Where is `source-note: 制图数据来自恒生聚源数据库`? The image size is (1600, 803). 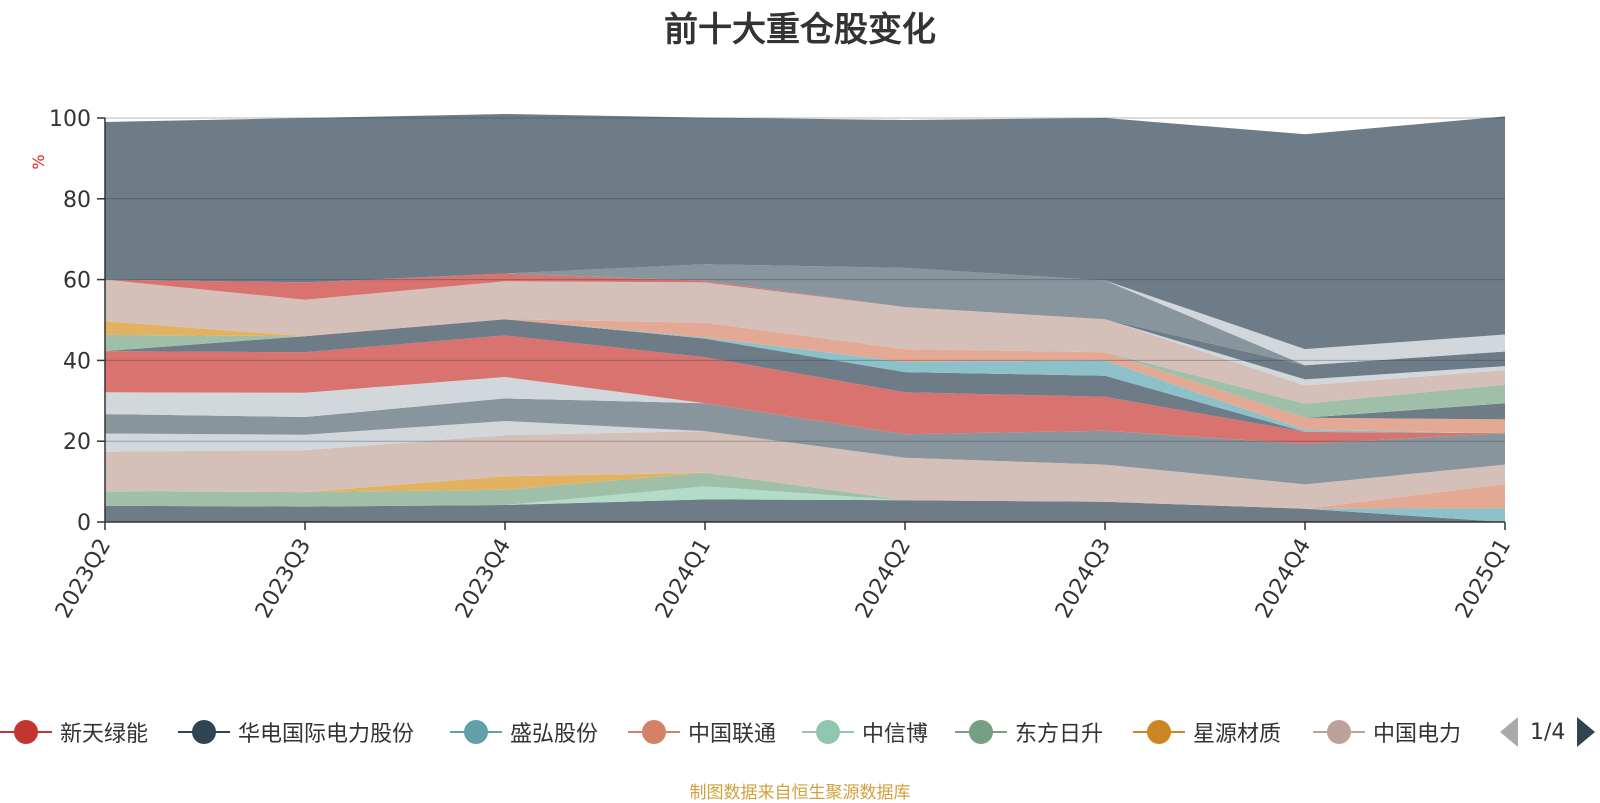
source-note: 制图数据来自恒生聚源数据库 is located at coordinates (800, 793).